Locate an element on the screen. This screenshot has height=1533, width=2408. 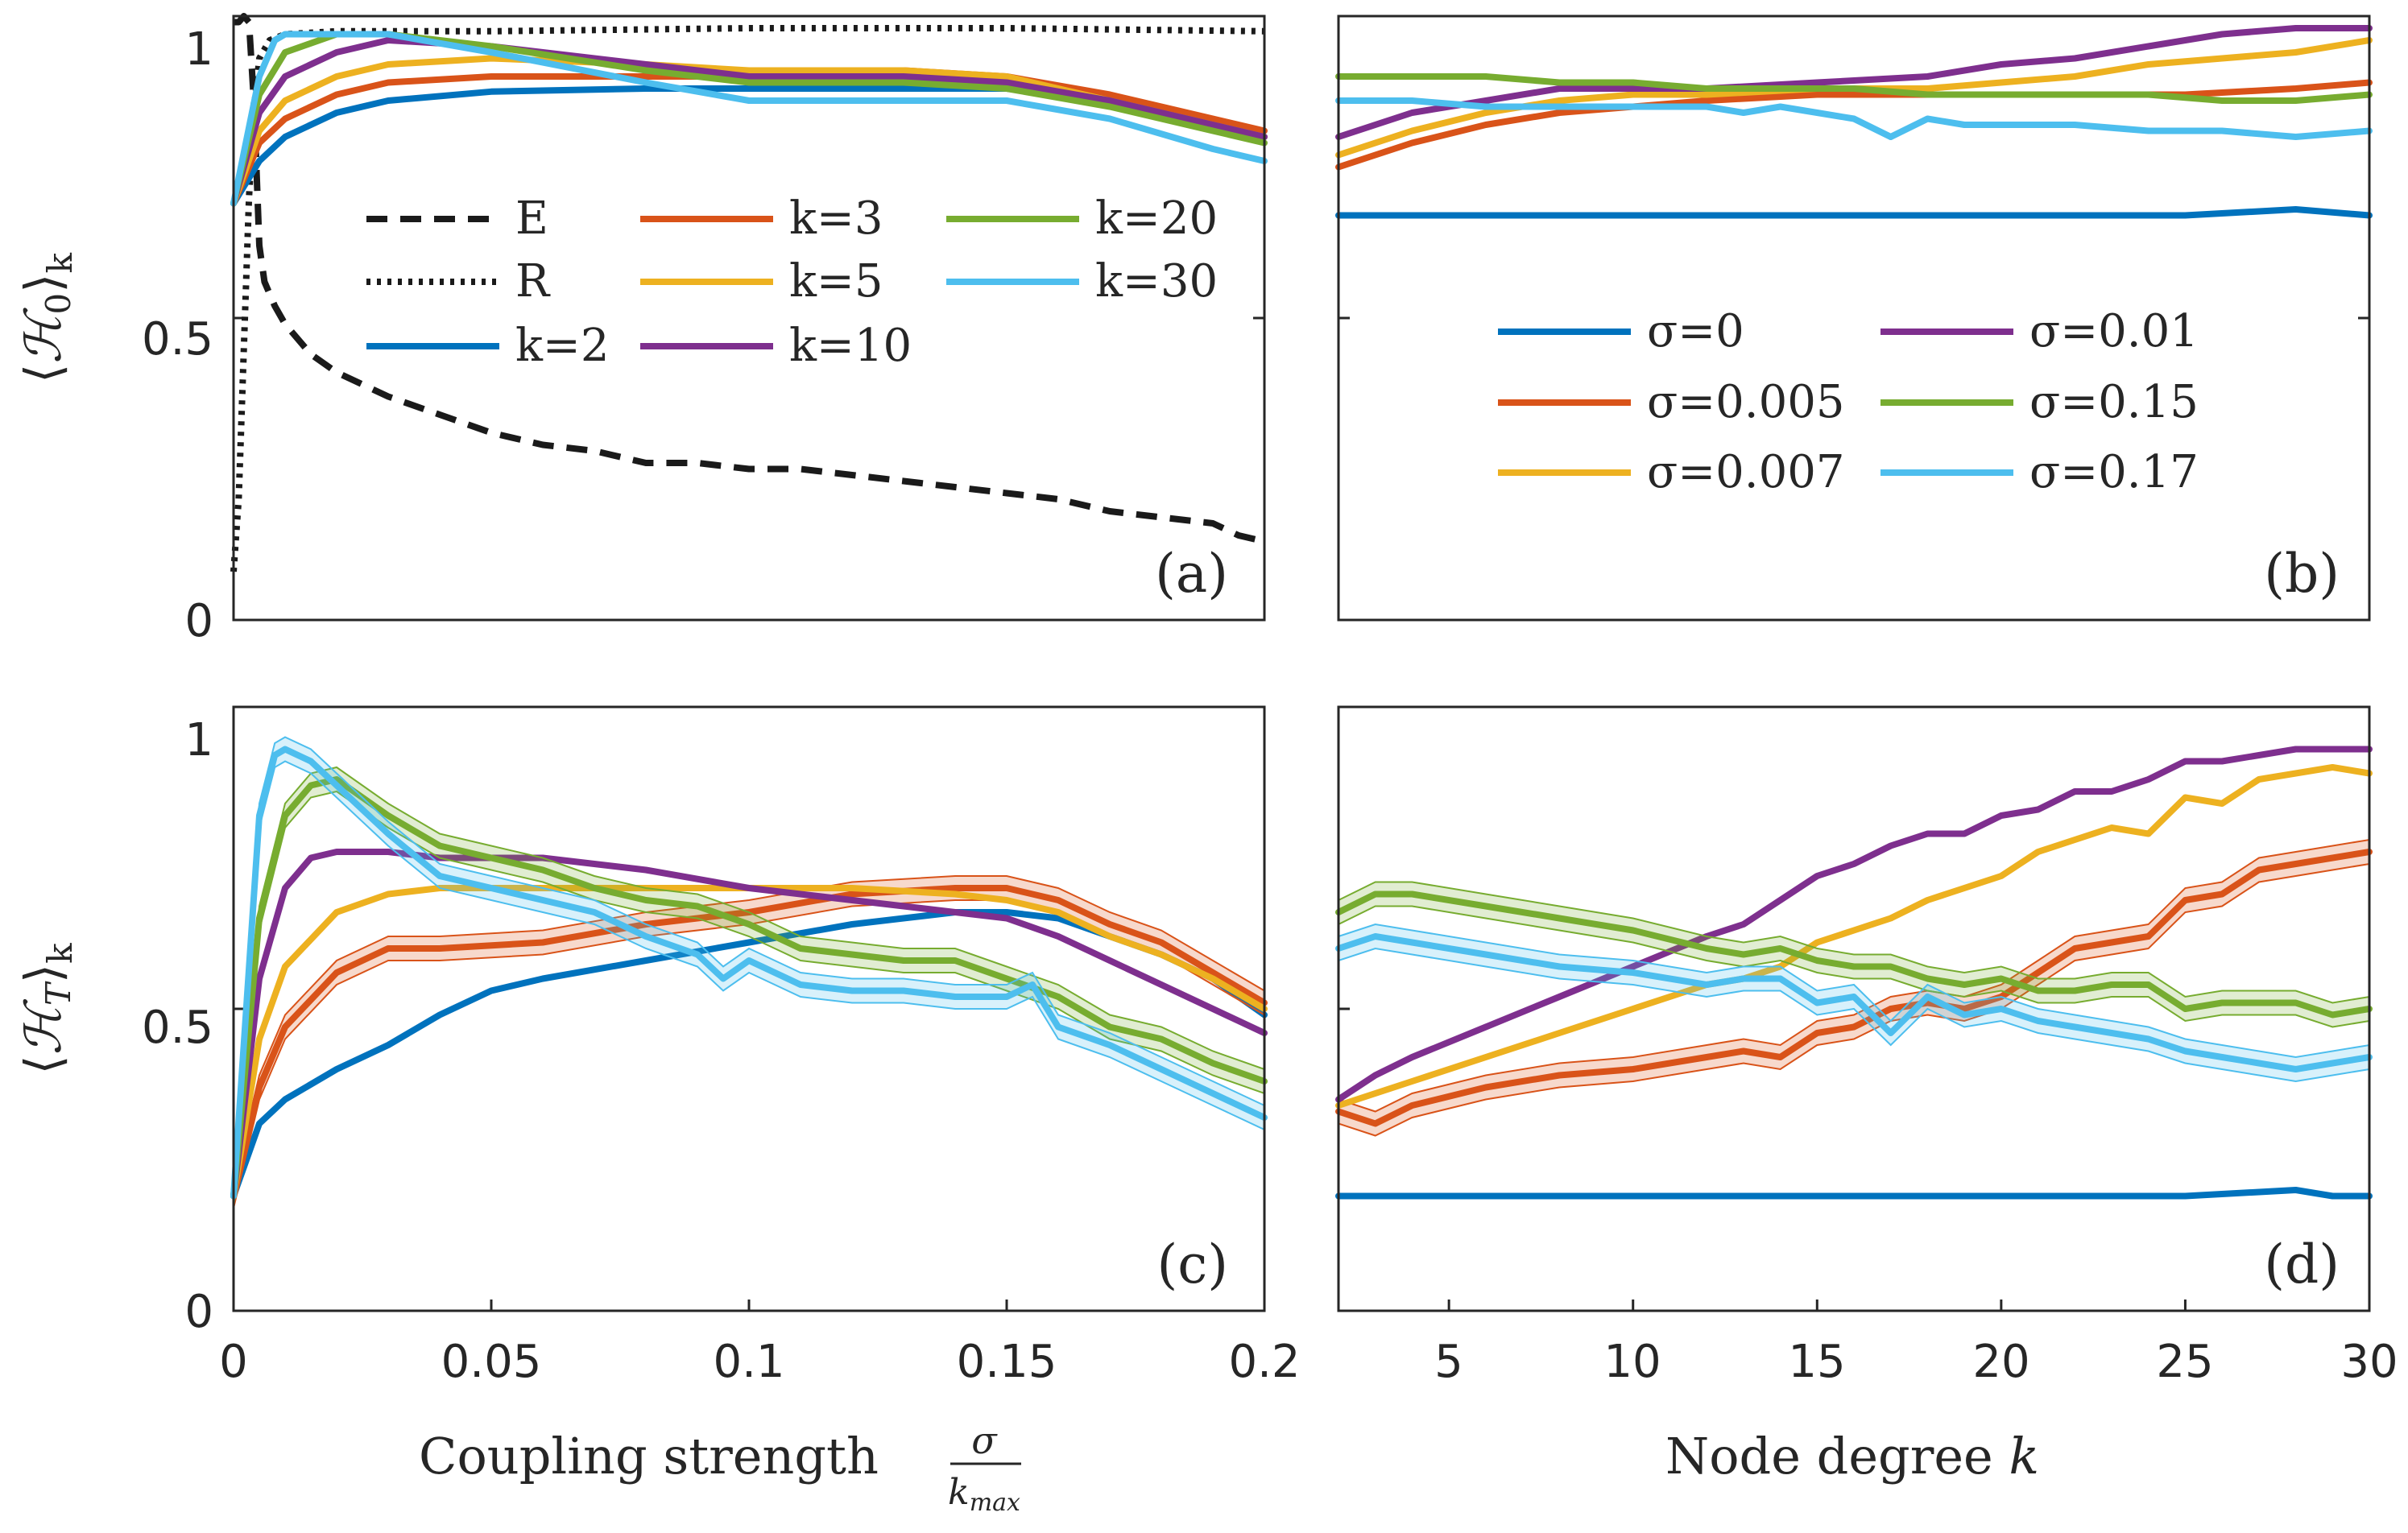
xticks-c: 0 0.05 0.1 0.15 0.2 is located at coordinates (759, 1362).